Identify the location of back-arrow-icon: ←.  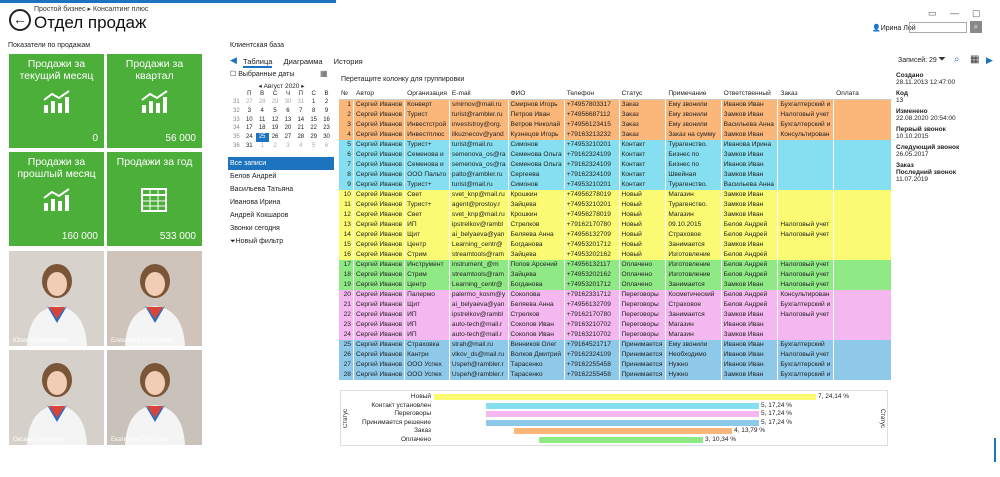
(20, 20).